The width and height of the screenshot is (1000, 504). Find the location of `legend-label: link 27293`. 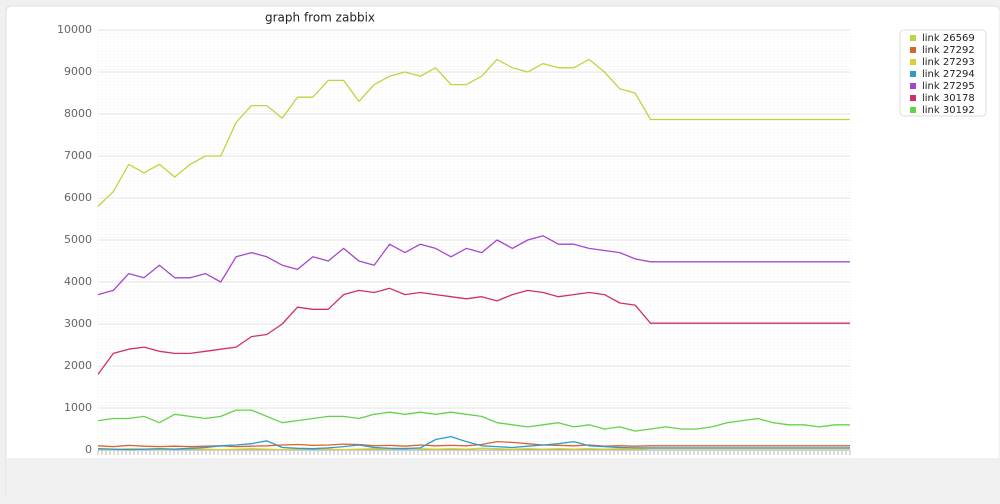

legend-label: link 27293 is located at coordinates (948, 62).